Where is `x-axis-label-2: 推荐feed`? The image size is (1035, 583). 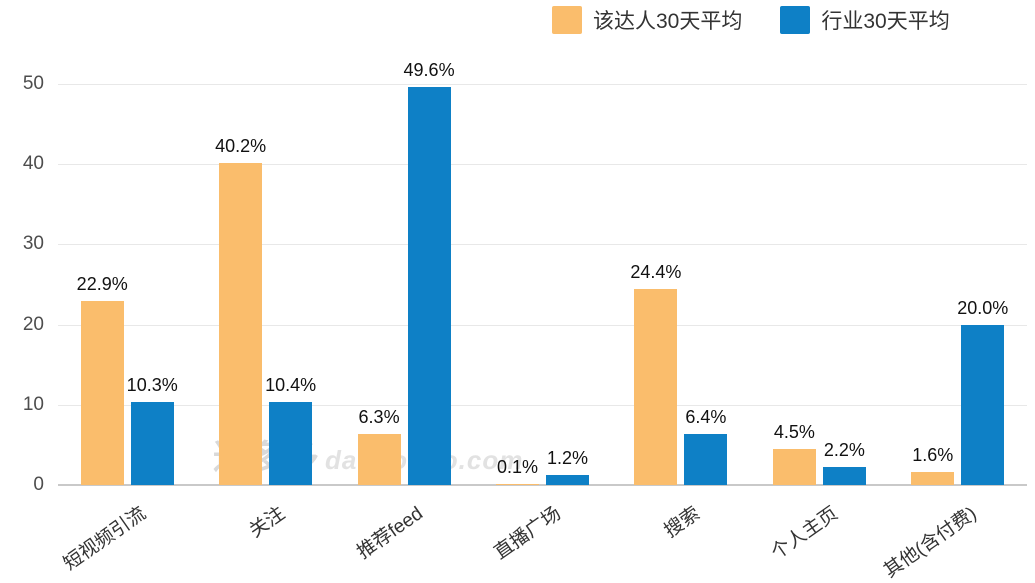
x-axis-label-2: 推荐feed is located at coordinates (390, 533).